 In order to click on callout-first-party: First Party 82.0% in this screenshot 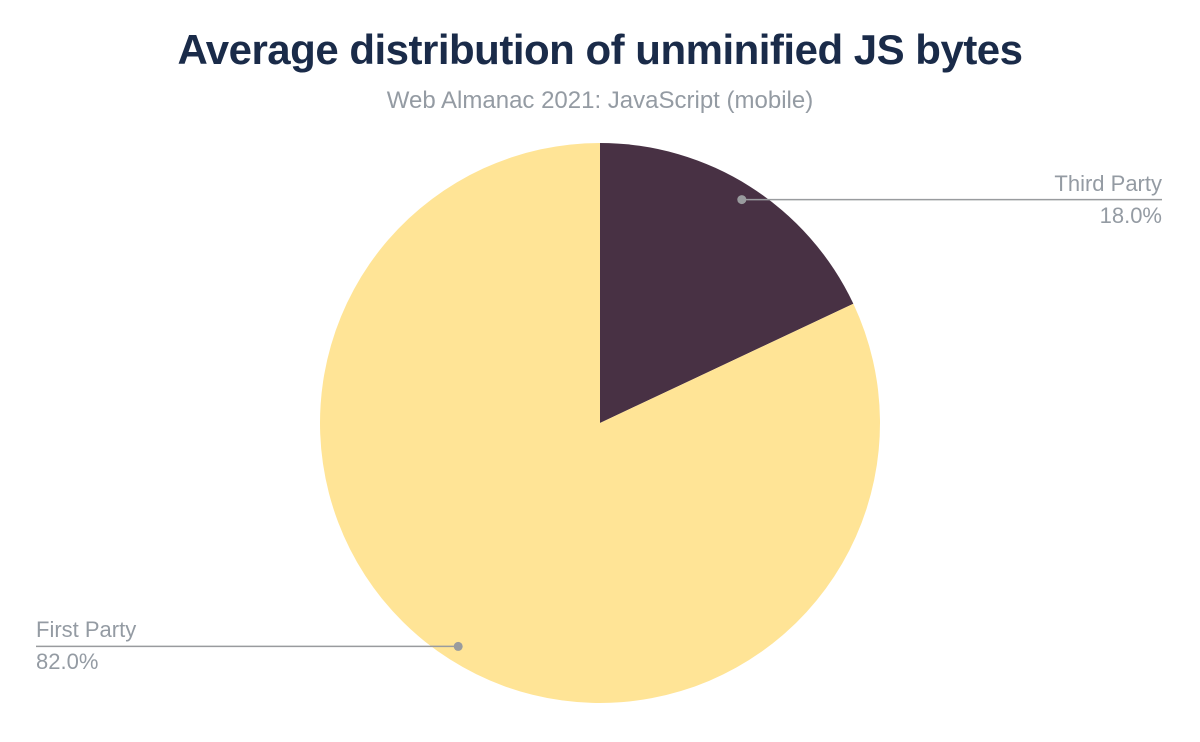, I will do `click(86, 646)`.